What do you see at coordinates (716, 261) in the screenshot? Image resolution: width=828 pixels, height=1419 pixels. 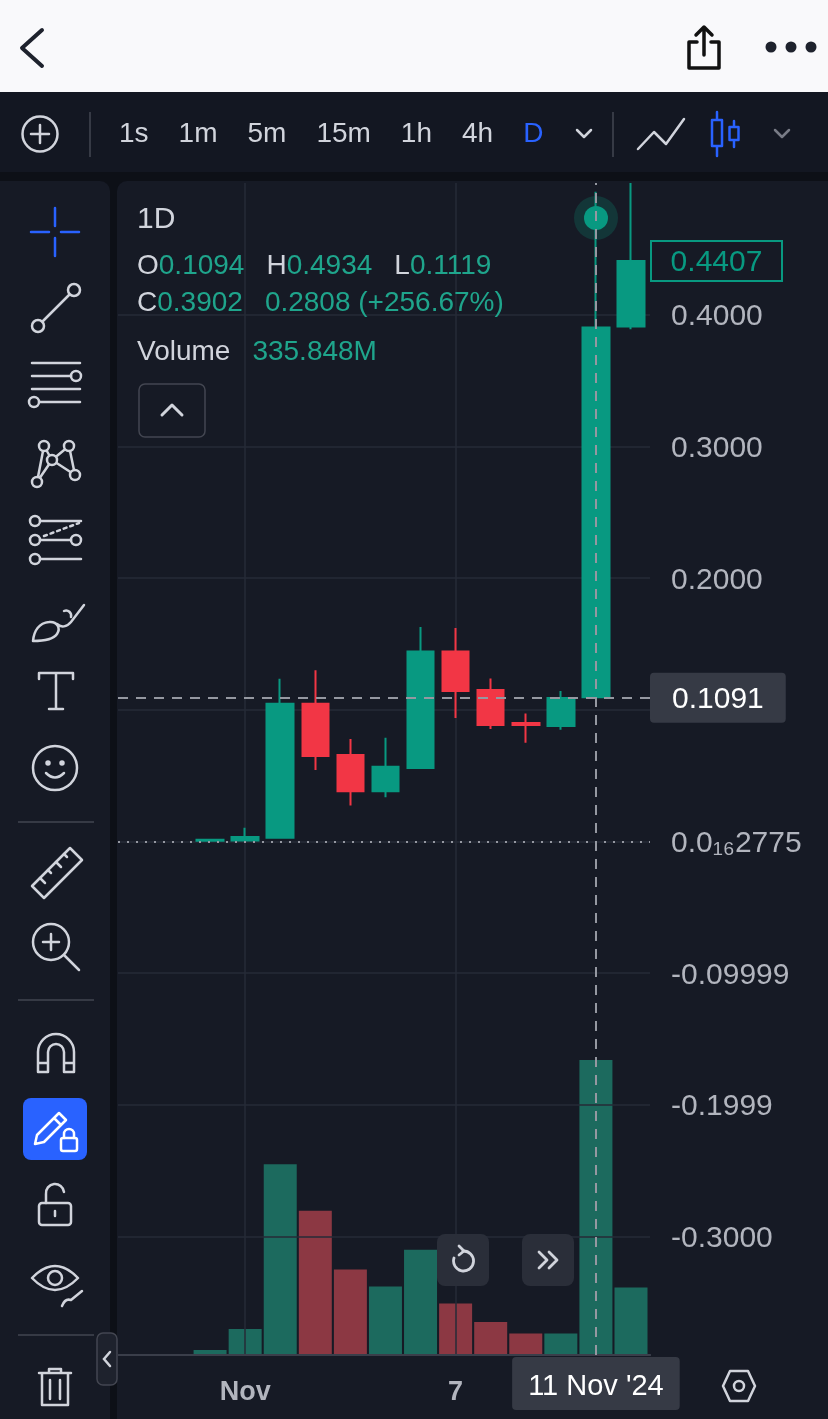 I see `annotation: 0.4407` at bounding box center [716, 261].